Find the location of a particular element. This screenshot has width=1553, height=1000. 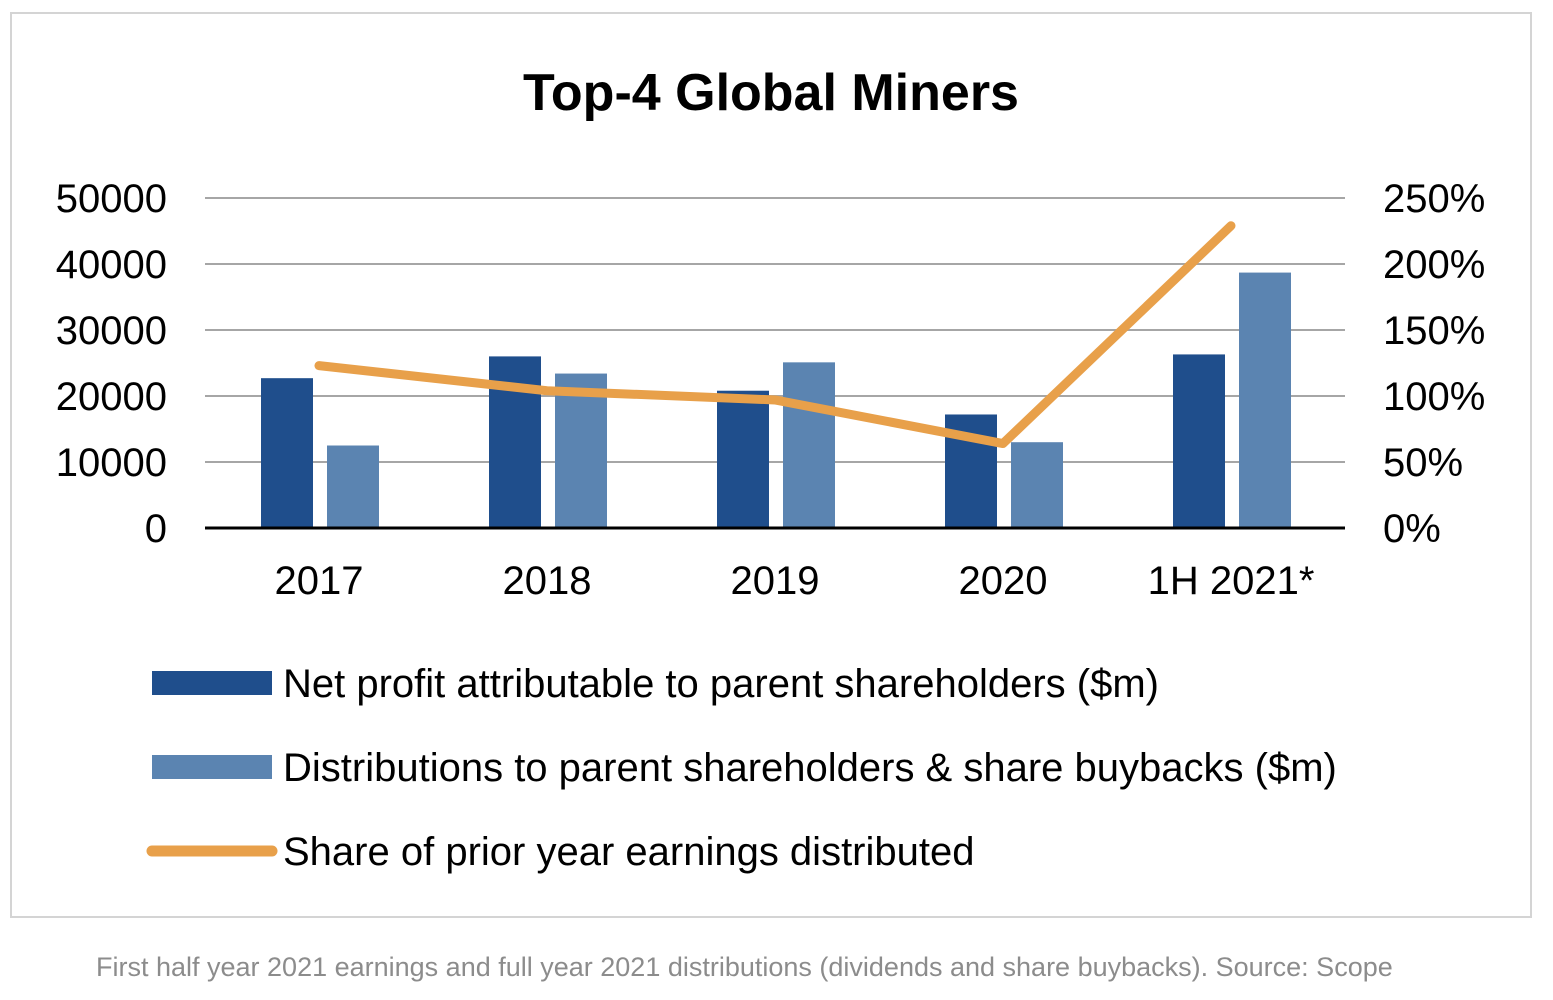

y-right-tick-label: 100% is located at coordinates (1434, 397).